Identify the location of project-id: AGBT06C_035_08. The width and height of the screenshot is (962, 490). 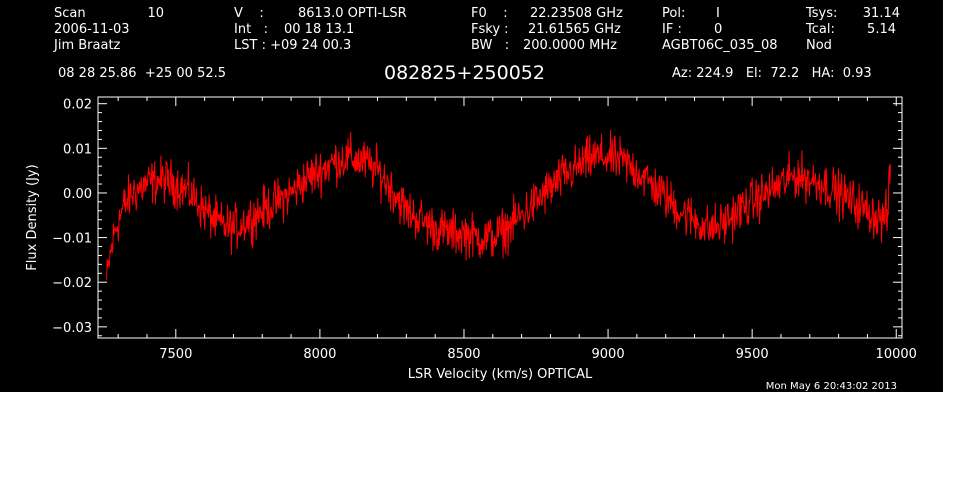
(720, 45).